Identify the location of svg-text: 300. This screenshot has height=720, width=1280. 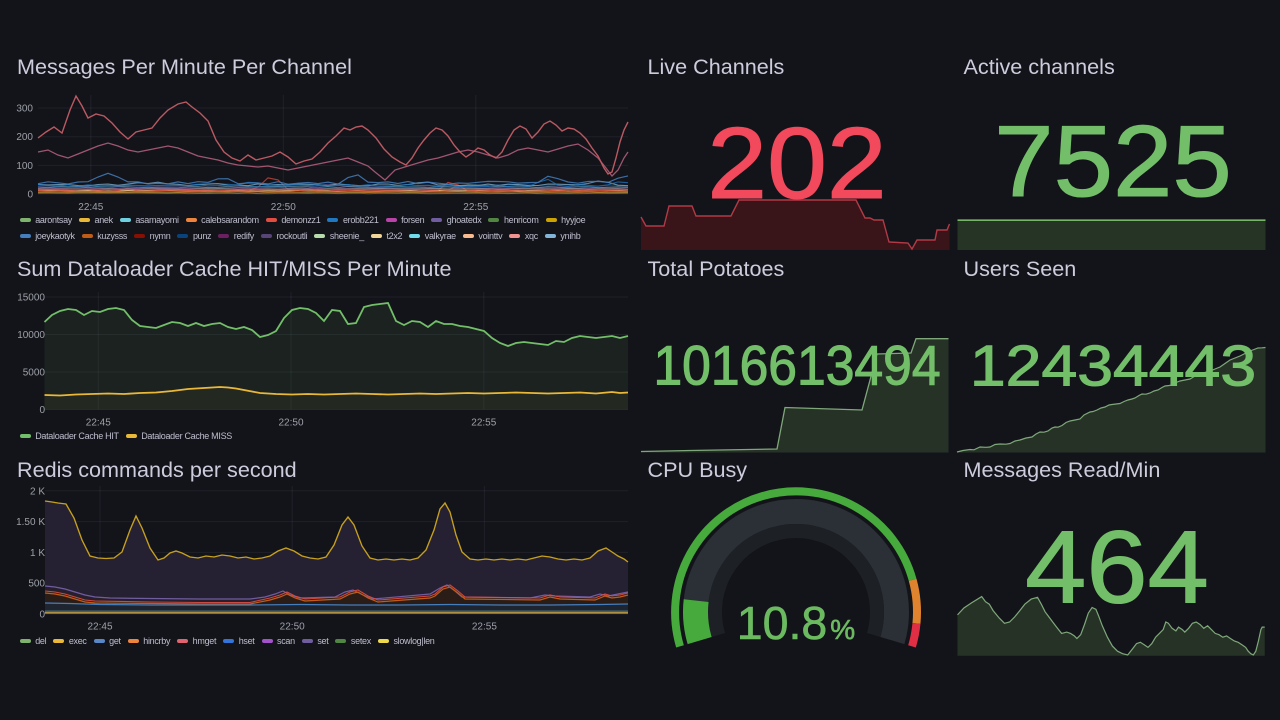
(24, 109).